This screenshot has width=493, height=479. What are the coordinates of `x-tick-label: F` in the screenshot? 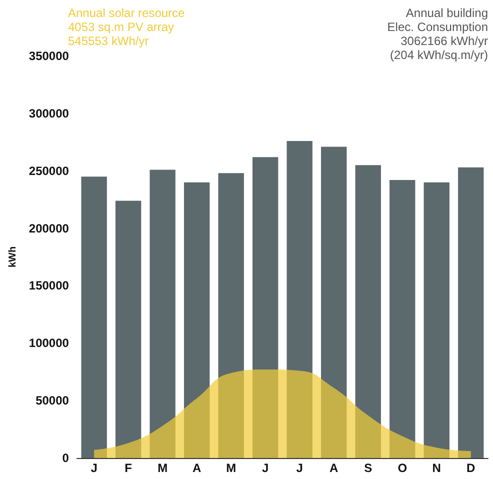 It's located at (128, 468).